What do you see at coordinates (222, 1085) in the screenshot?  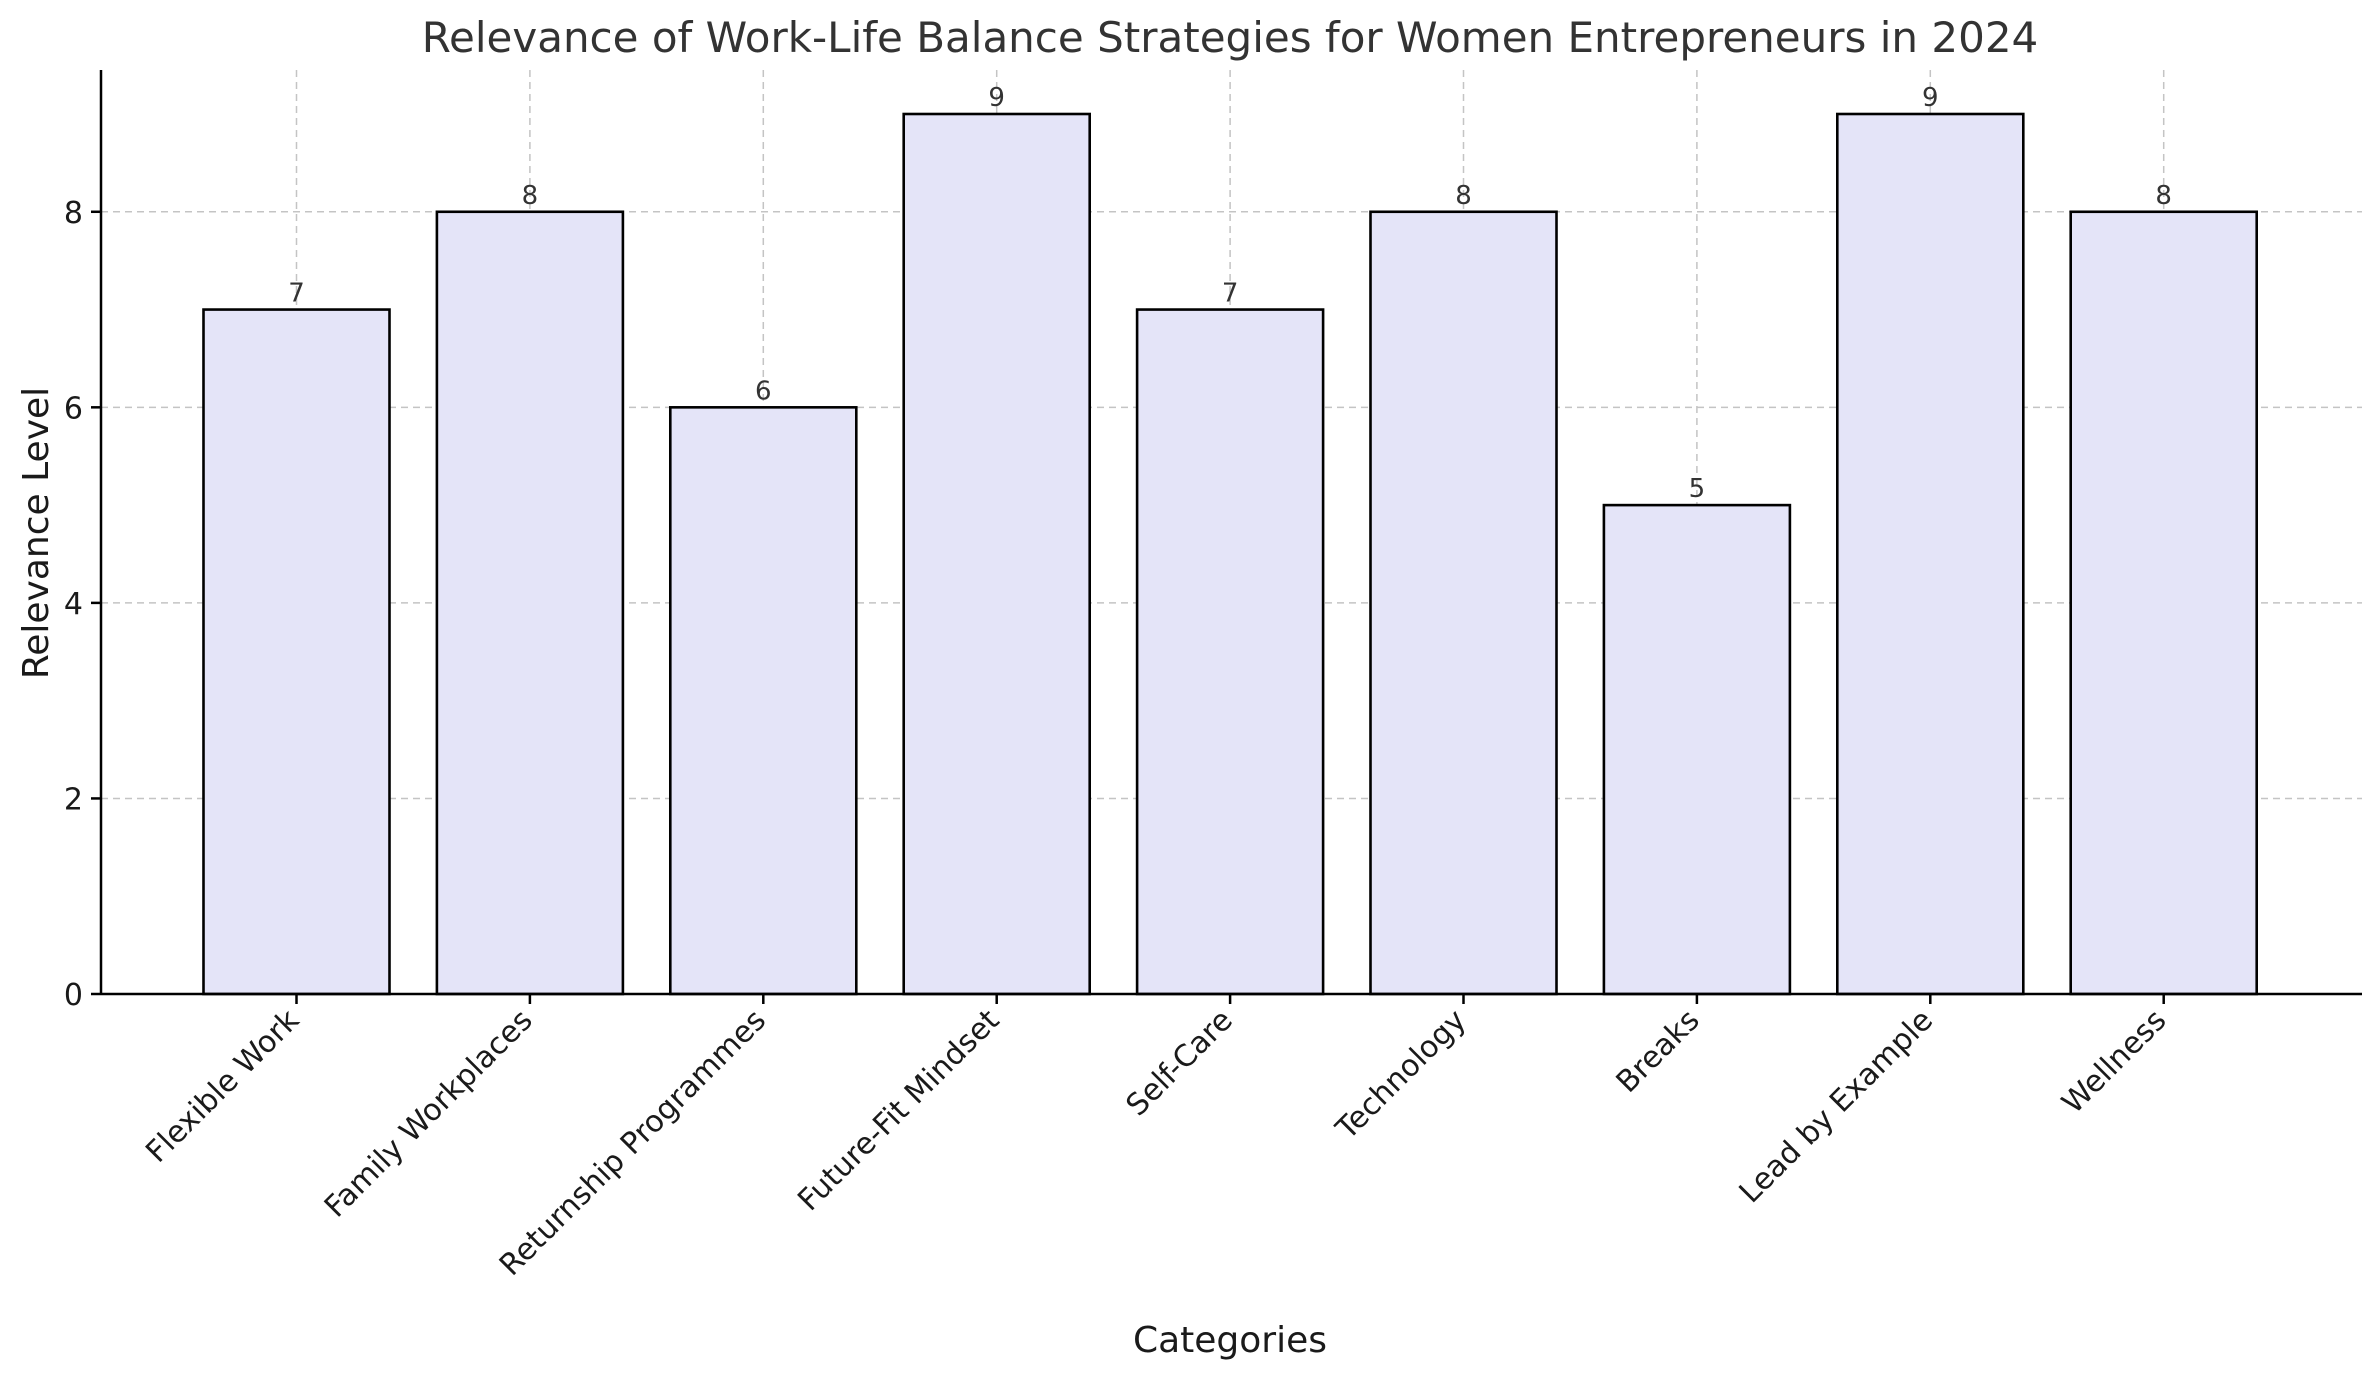 I see `x-tick-label: Flexible Work` at bounding box center [222, 1085].